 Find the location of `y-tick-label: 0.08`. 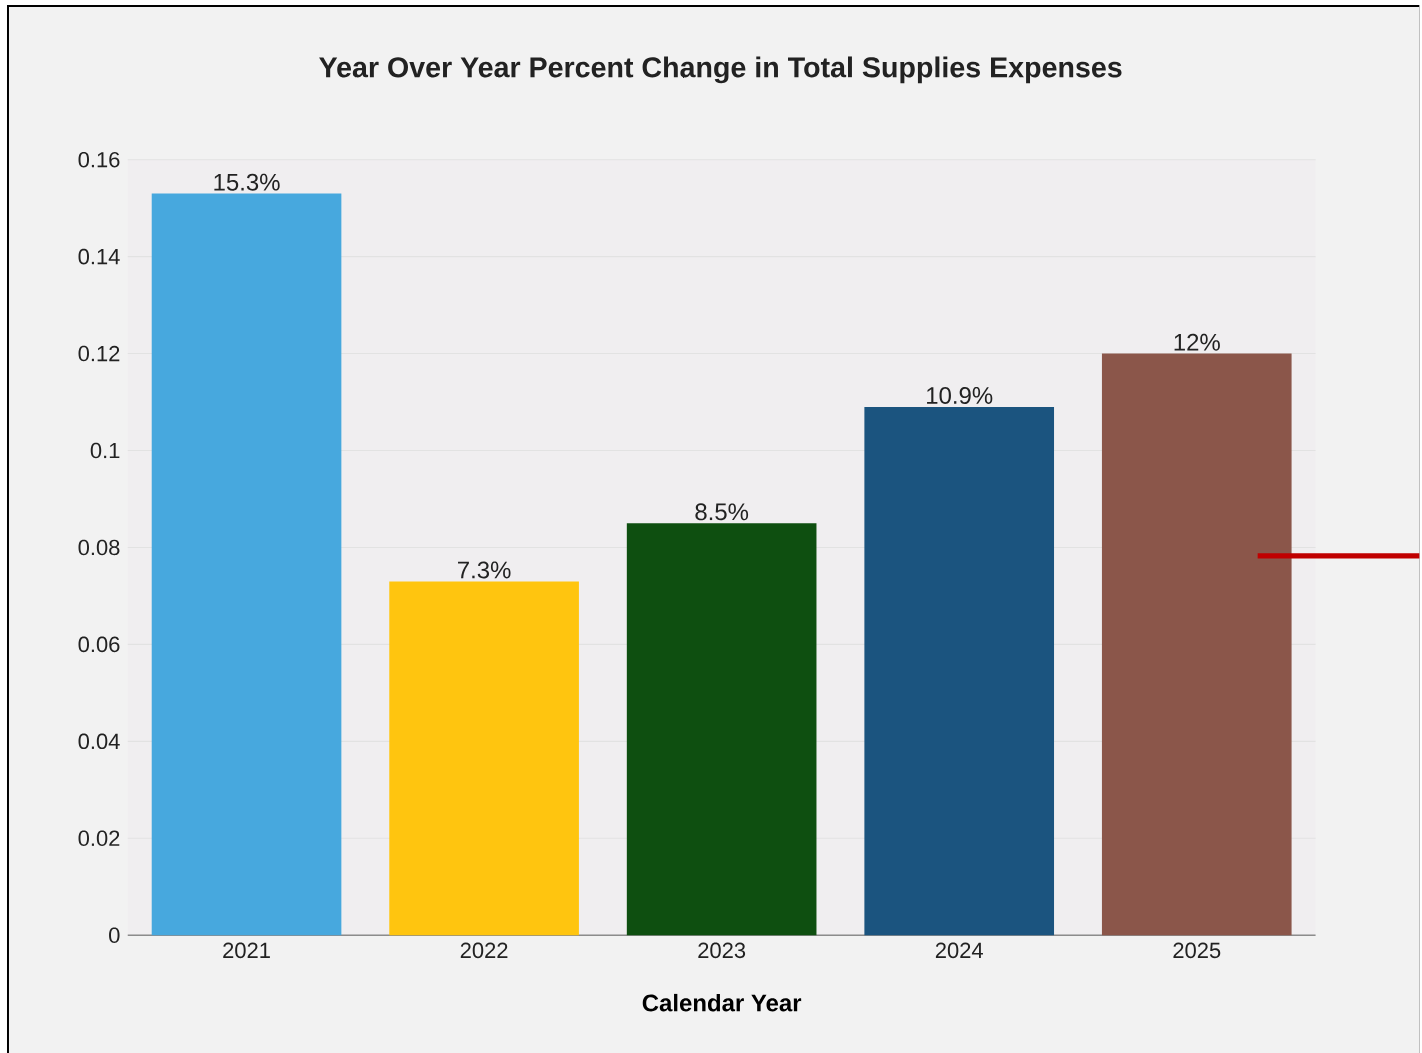

y-tick-label: 0.08 is located at coordinates (99, 547).